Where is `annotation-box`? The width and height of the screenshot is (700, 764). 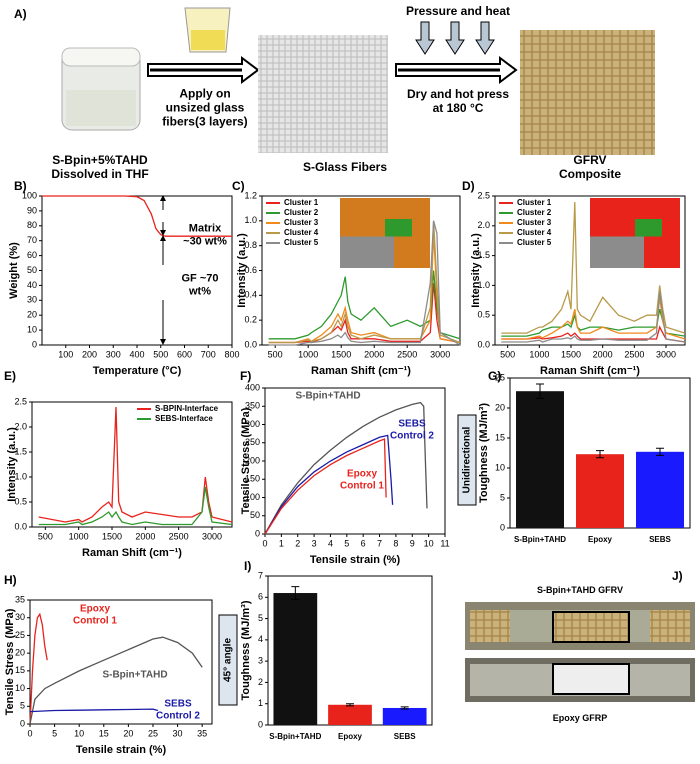
annotation-box is located at coordinates (467, 460).